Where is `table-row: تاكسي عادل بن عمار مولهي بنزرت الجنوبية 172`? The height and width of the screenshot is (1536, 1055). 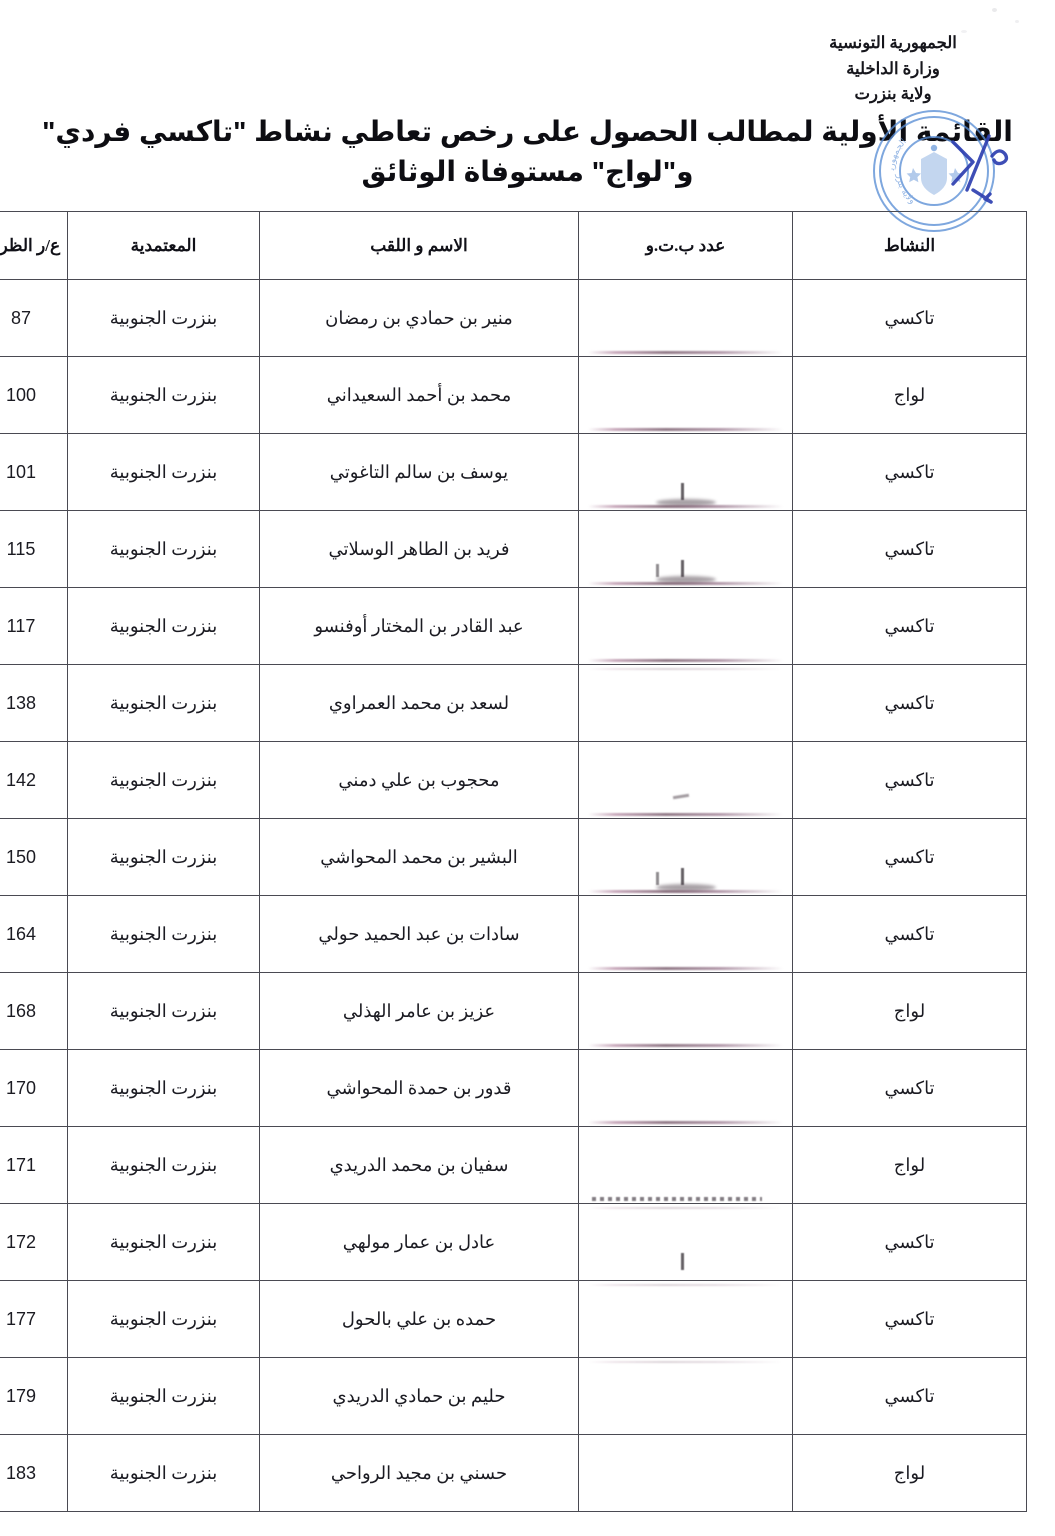 table-row: تاكسي عادل بن عمار مولهي بنزرت الجنوبية 172 is located at coordinates (513, 1242).